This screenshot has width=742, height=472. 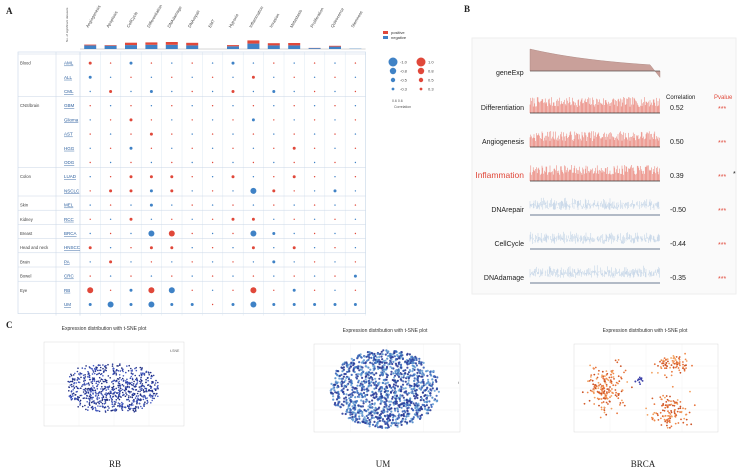 What do you see at coordinates (421, 71) in the screenshot?
I see `size-legend-positive-dot` at bounding box center [421, 71].